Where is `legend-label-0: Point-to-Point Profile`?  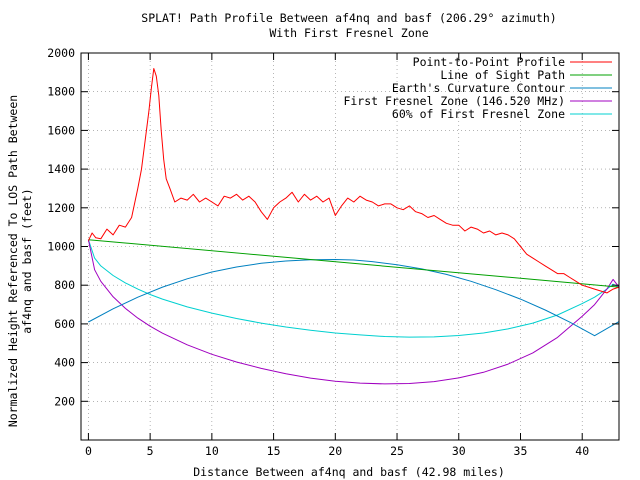 legend-label-0: Point-to-Point Profile is located at coordinates (489, 62).